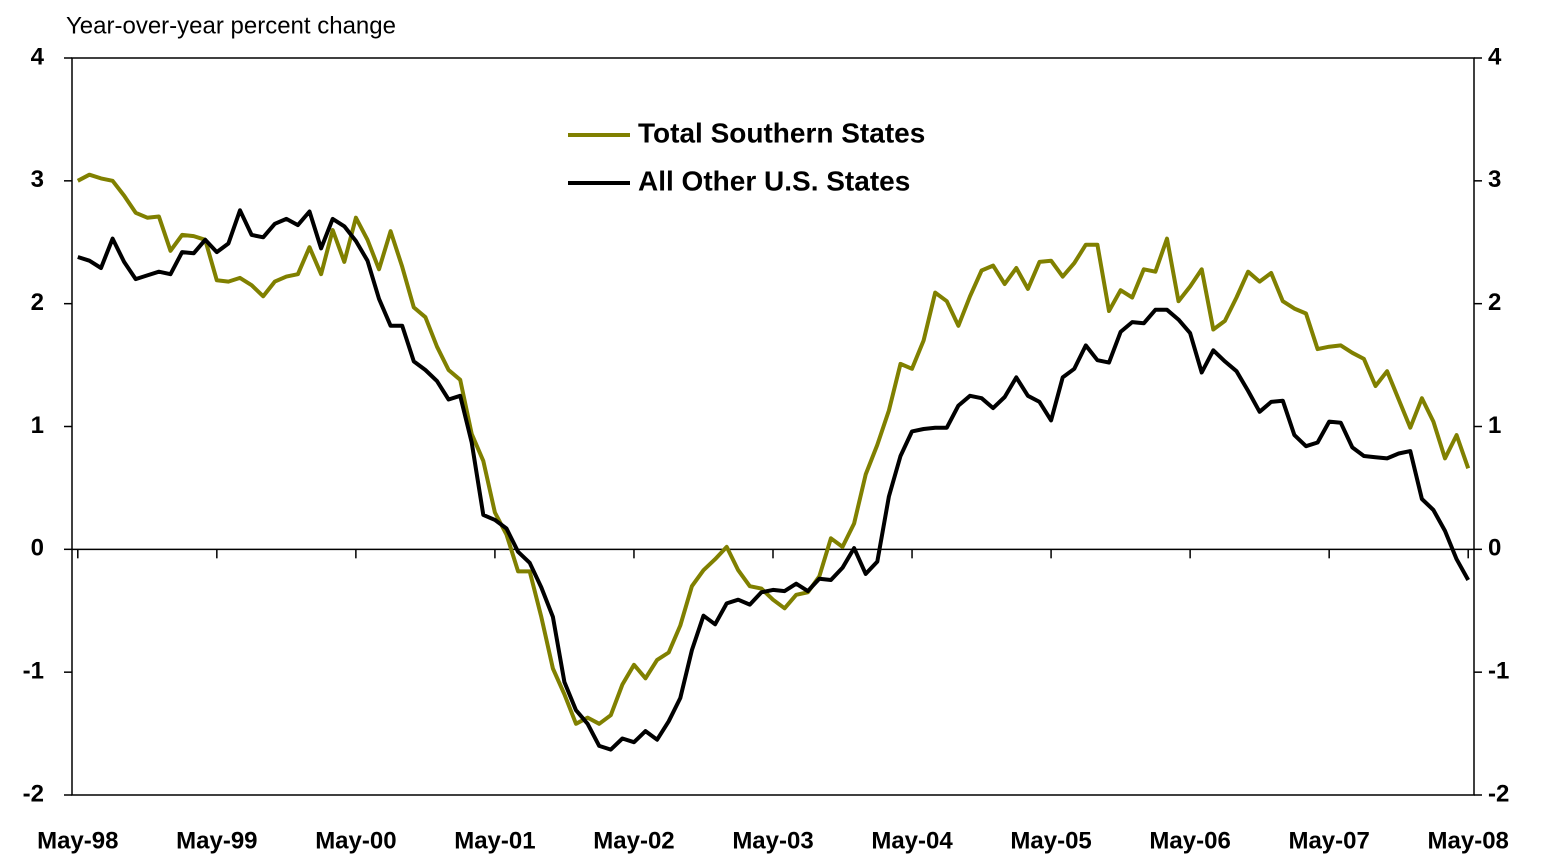 This screenshot has width=1542, height=861. I want to click on x-tick-label: May-06, so click(1189, 840).